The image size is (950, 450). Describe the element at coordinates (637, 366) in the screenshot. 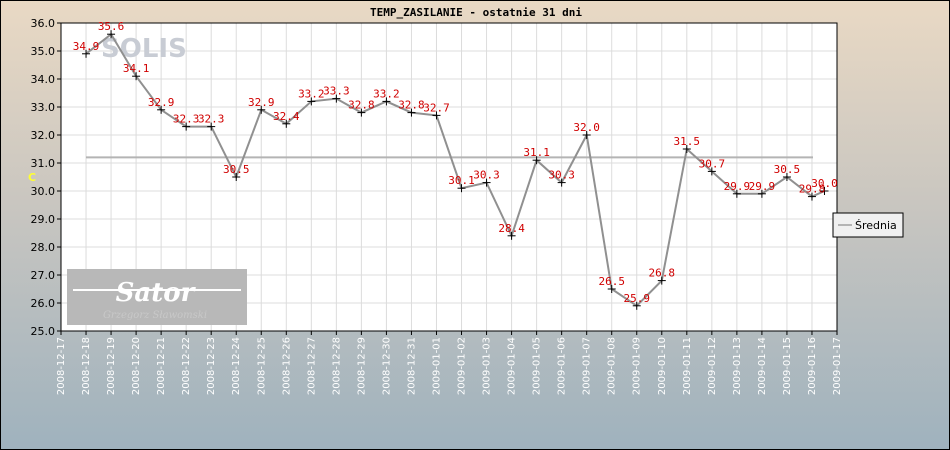

I see `x-tick-label: 2009-01-09` at that location.